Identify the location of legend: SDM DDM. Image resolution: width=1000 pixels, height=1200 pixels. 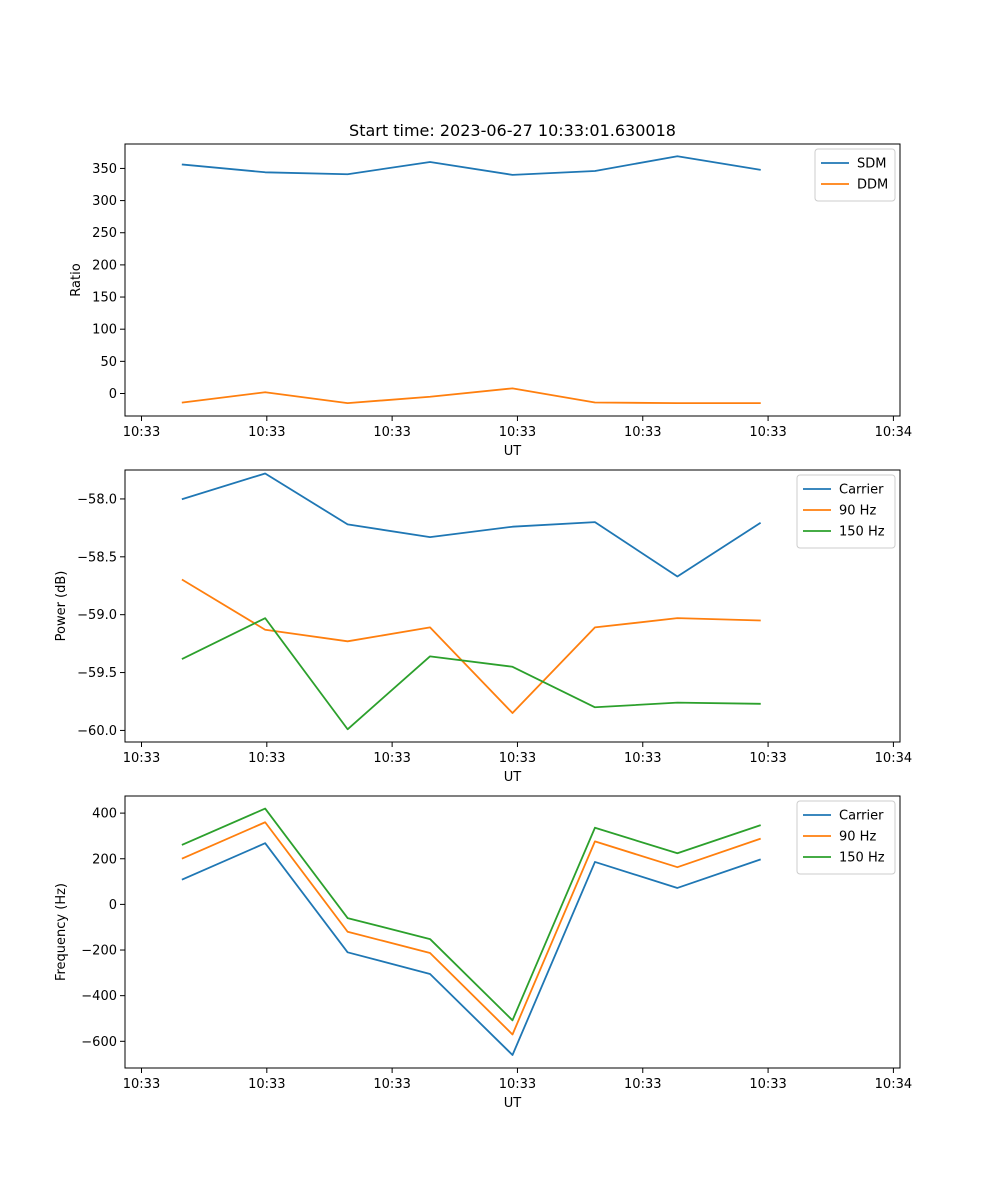
(855, 175).